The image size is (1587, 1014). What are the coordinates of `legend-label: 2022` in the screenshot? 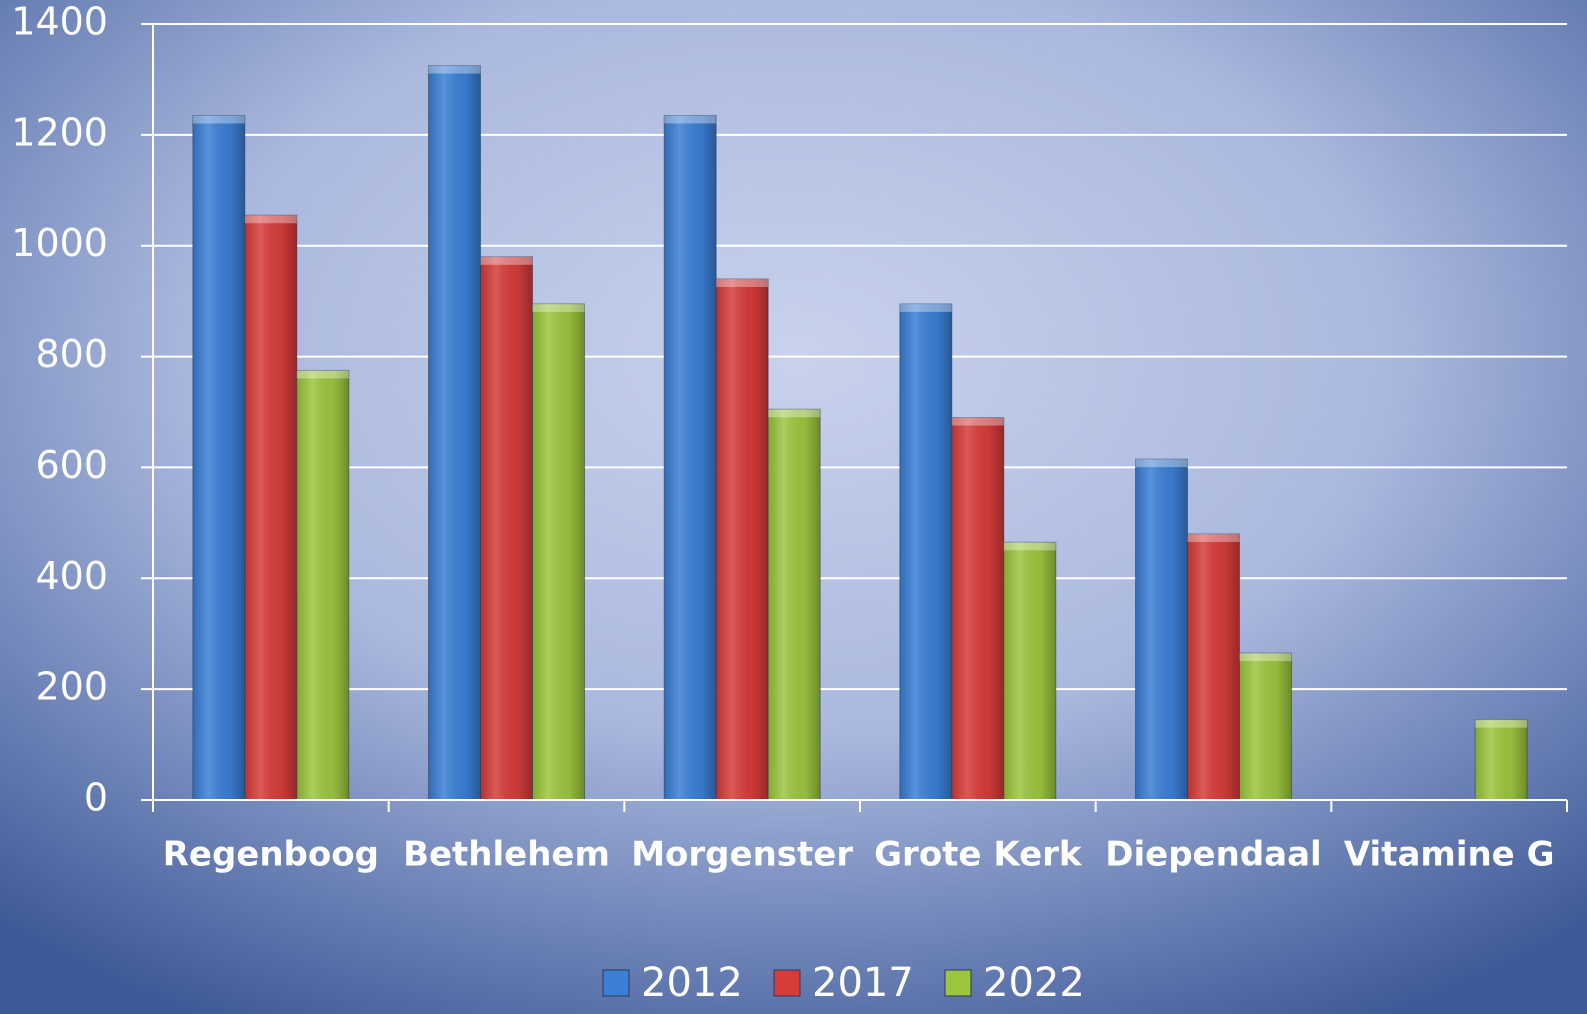 It's located at (1034, 983).